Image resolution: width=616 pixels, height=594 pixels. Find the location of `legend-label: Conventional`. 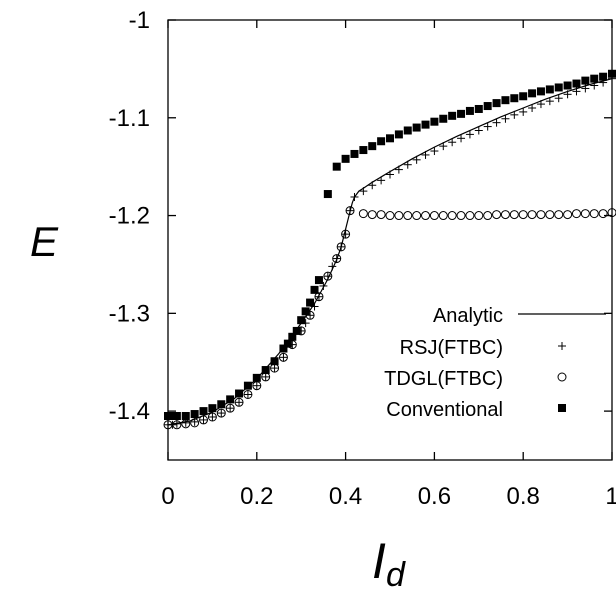

legend-label: Conventional is located at coordinates (444, 410).